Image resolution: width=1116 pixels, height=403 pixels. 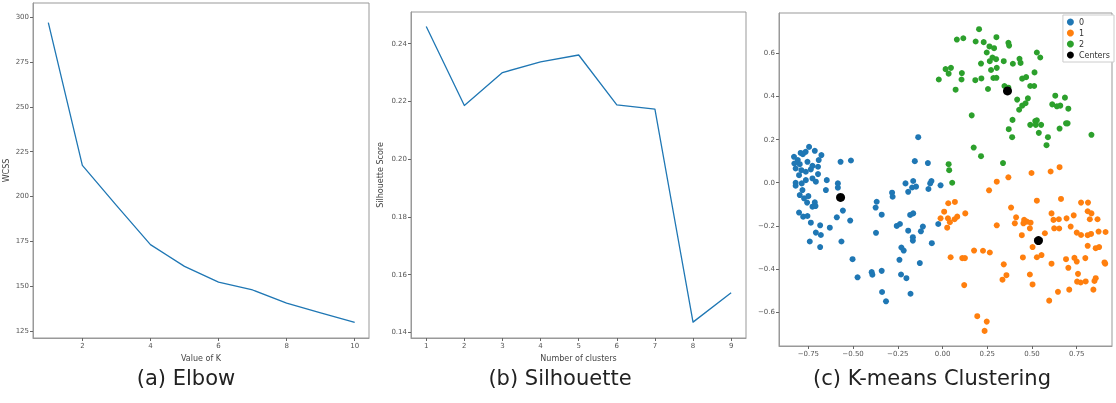 I want to click on text: (b) Silhouette, so click(x=560, y=377).